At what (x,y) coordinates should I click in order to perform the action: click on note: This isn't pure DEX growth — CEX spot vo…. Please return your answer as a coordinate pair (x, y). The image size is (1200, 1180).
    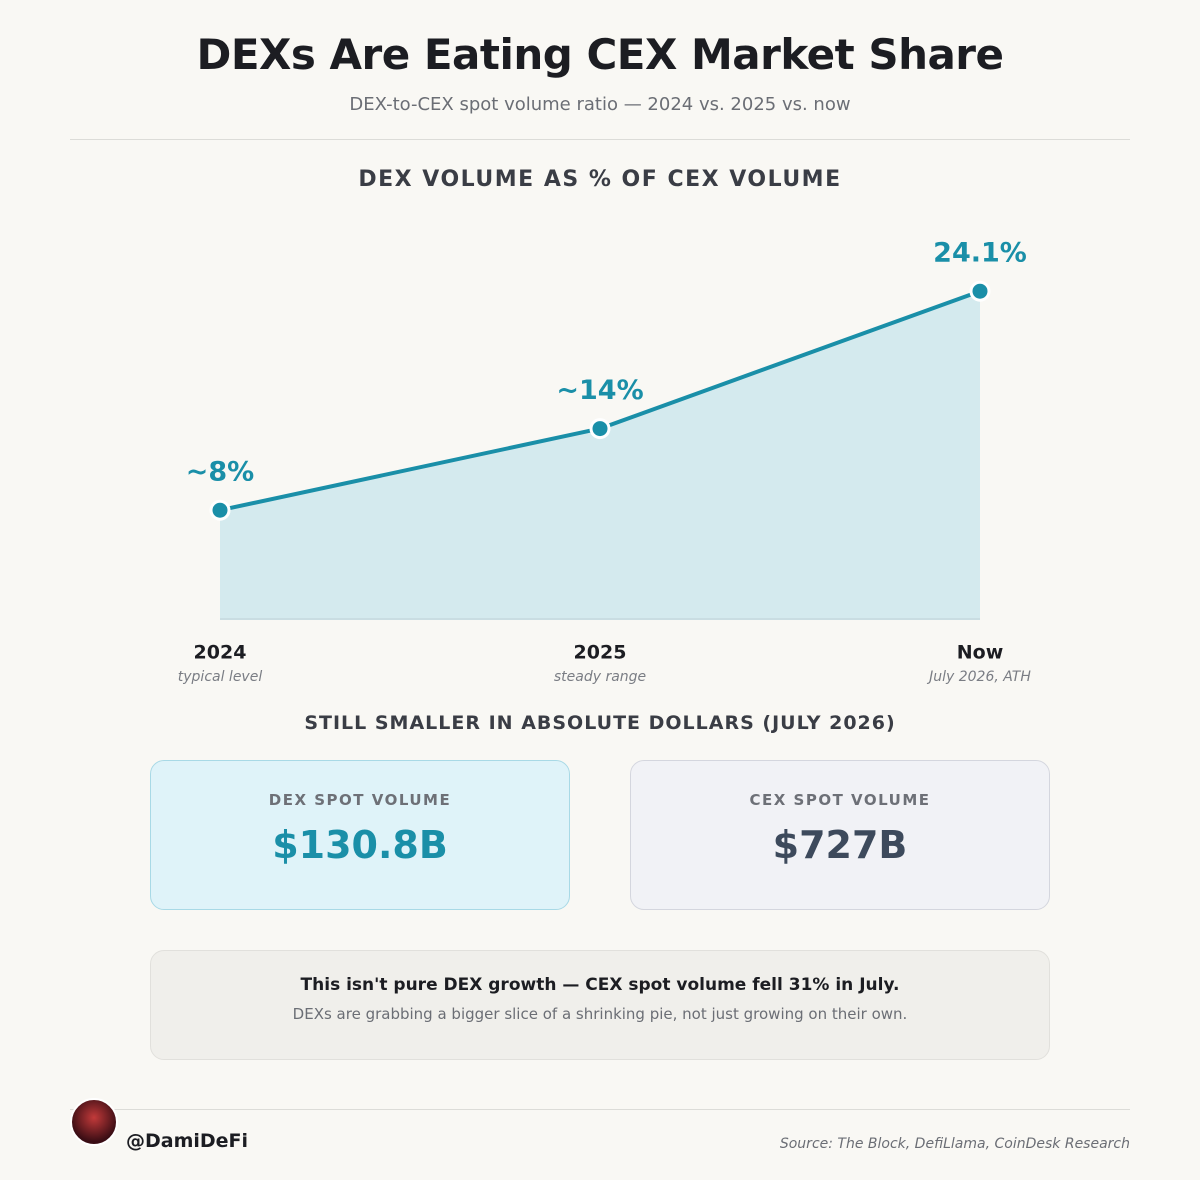
    Looking at the image, I should click on (600, 1005).